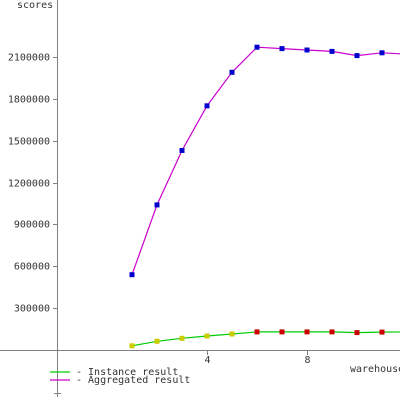 The width and height of the screenshot is (400, 400). Describe the element at coordinates (29, 100) in the screenshot. I see `y-tick-label: 1800000` at that location.